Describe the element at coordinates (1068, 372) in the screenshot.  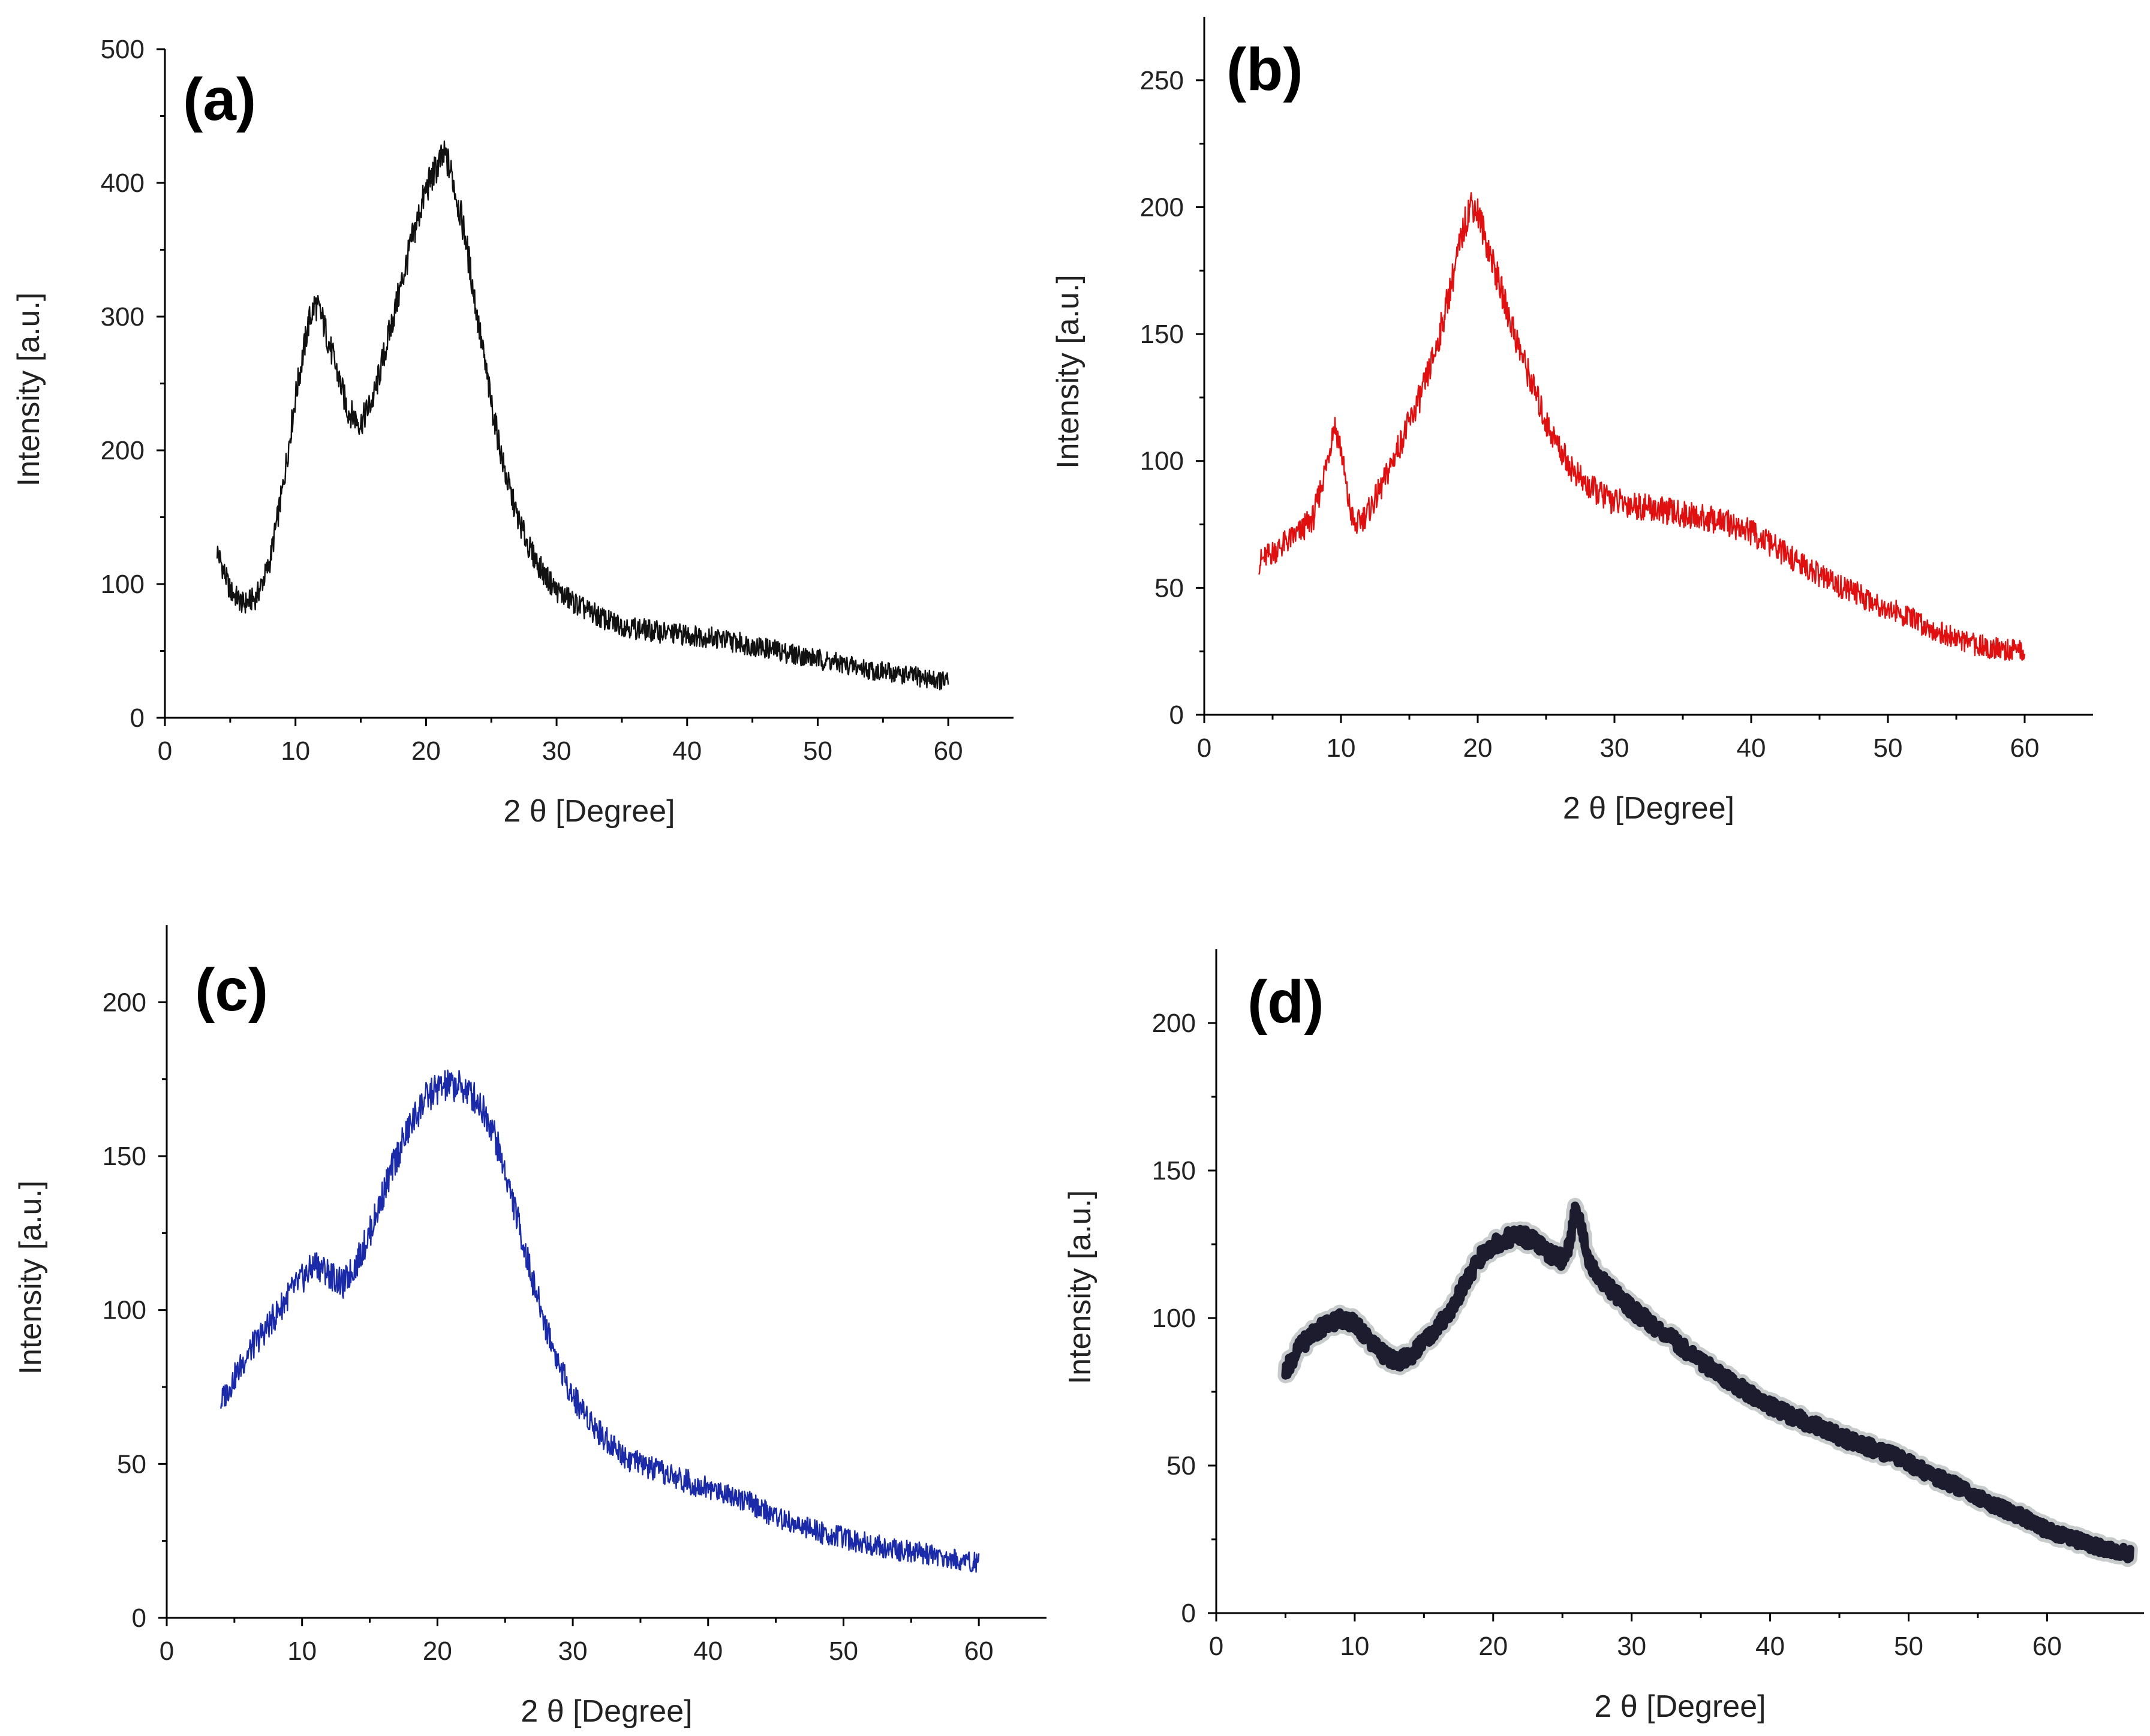
I see `y-axis-title-b: Intensity [a.u.]` at that location.